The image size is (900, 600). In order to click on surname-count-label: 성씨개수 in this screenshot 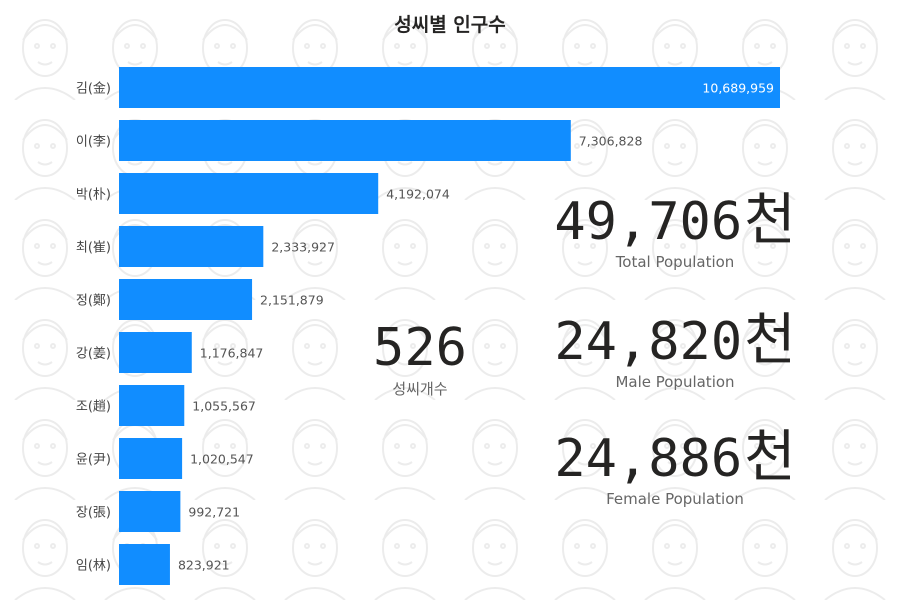, I will do `click(420, 389)`.